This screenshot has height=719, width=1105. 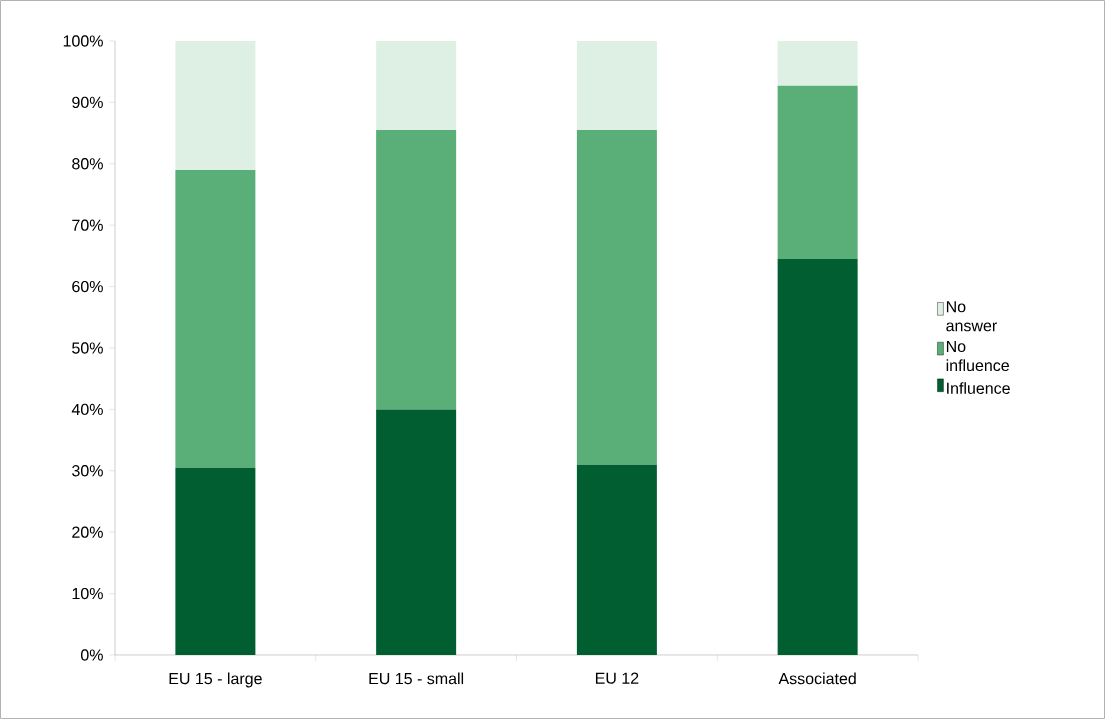 What do you see at coordinates (87, 164) in the screenshot?
I see `y-tick-label: 80%` at bounding box center [87, 164].